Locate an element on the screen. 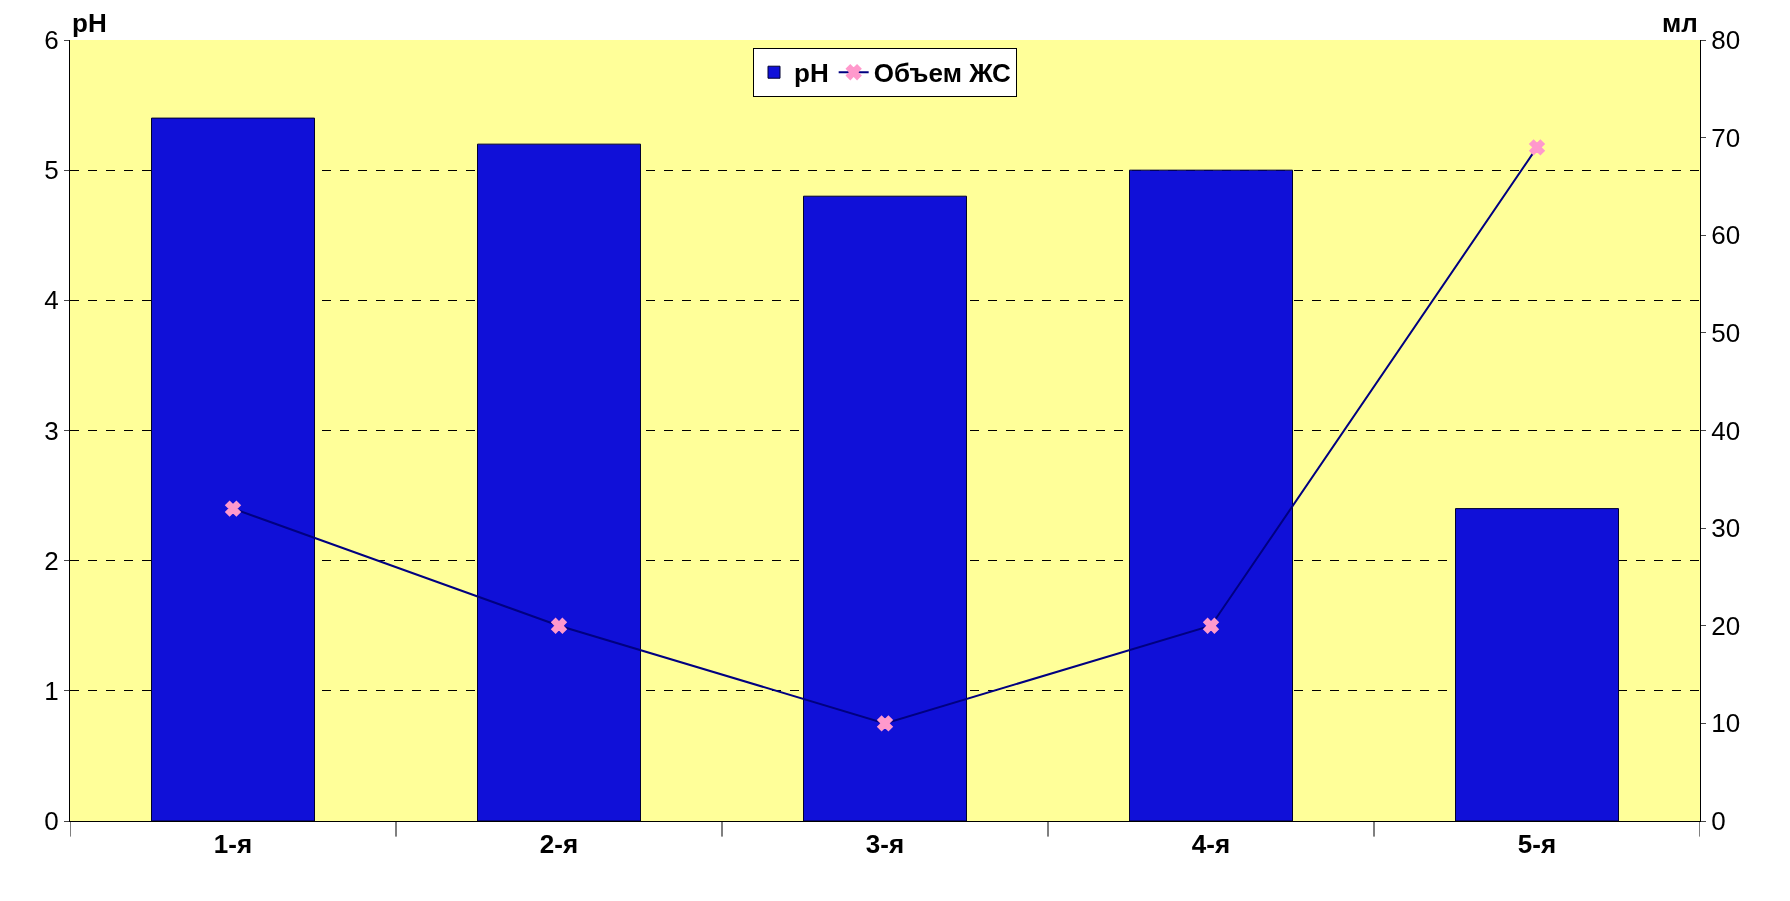  y-tick-label: 3 is located at coordinates (51, 430).